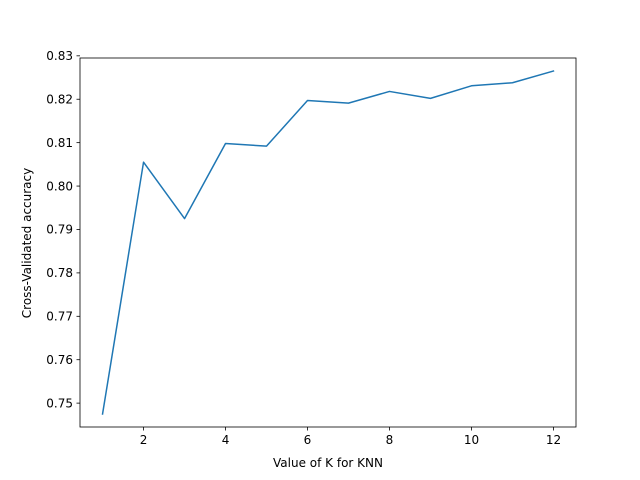 The width and height of the screenshot is (640, 480). I want to click on y-tick-label: 0.83, so click(59, 56).